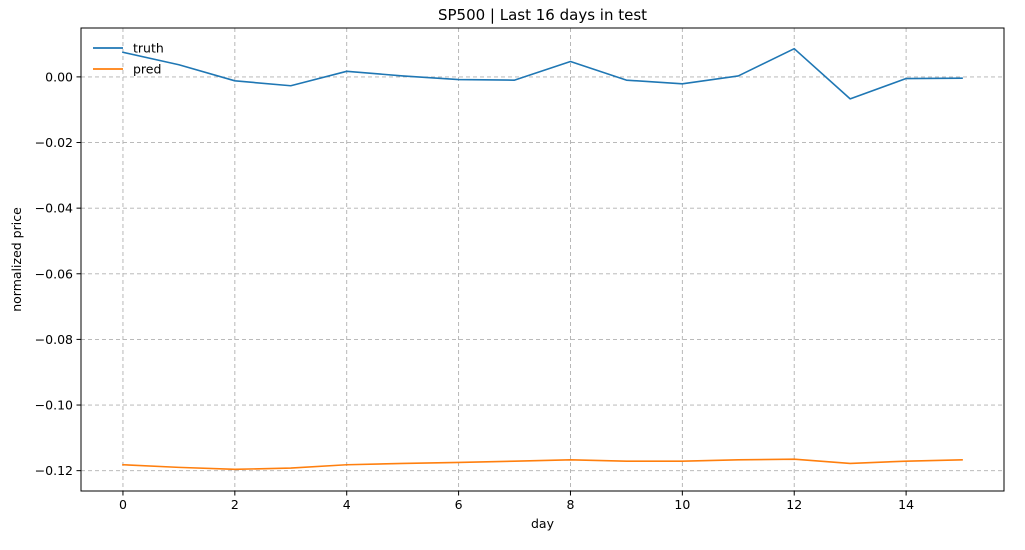 Image resolution: width=1025 pixels, height=550 pixels. Describe the element at coordinates (123, 504) in the screenshot. I see `x-tick-label: 0` at that location.